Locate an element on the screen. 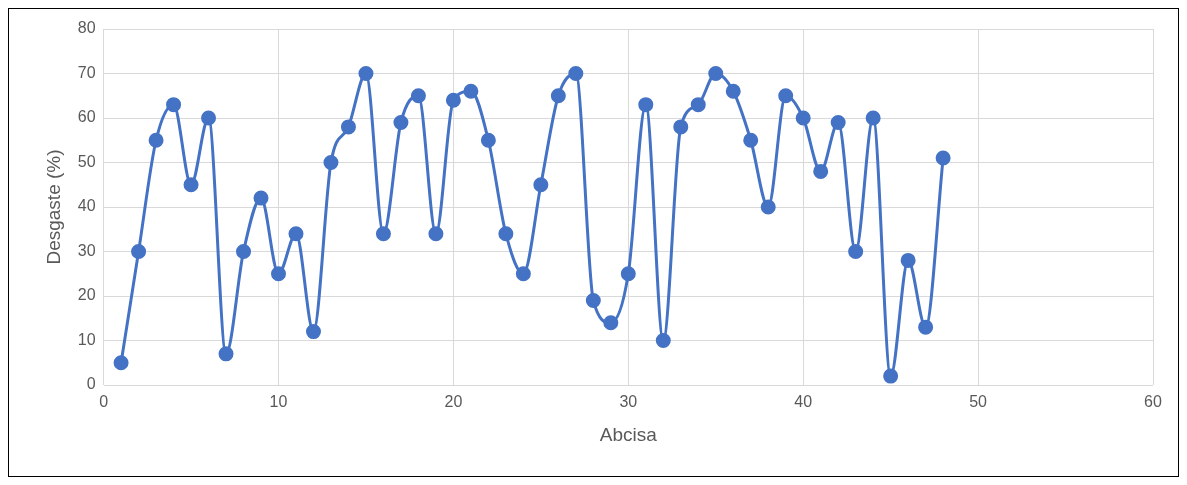  x-tick-label: 20 is located at coordinates (453, 402).